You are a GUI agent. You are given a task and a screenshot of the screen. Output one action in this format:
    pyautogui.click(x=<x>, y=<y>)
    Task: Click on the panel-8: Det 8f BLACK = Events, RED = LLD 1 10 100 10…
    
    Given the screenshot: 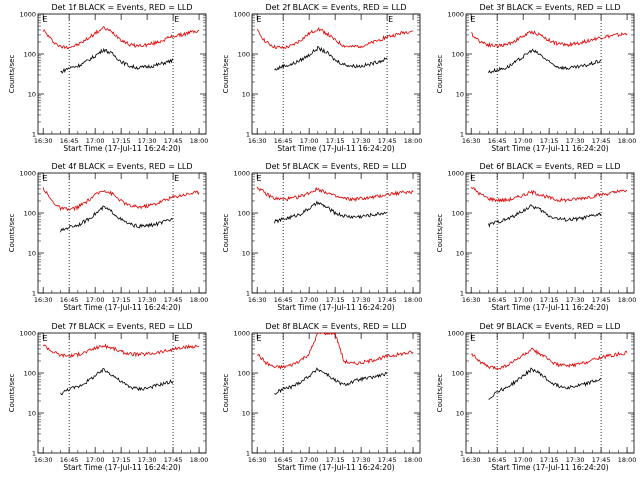 What is the action you would take?
    pyautogui.click(x=322, y=397)
    